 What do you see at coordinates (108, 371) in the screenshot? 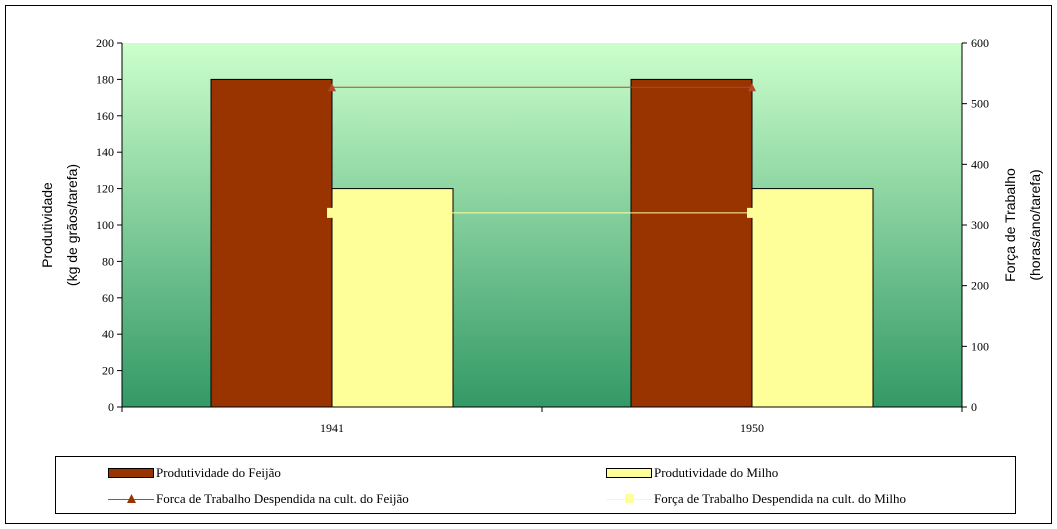
I see `y-tick-label: 20` at bounding box center [108, 371].